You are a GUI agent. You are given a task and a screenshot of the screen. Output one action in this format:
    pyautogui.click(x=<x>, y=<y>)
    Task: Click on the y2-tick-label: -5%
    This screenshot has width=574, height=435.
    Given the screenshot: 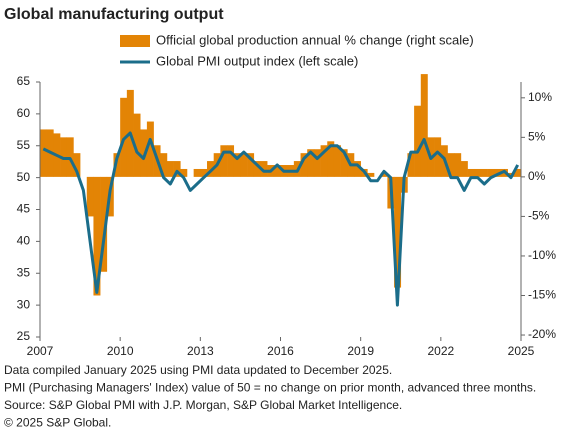 What is the action you would take?
    pyautogui.click(x=539, y=216)
    